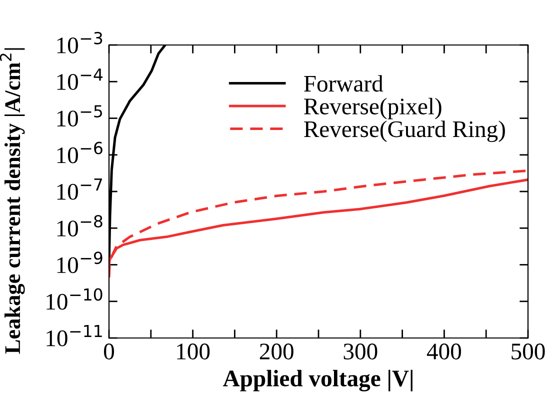  What do you see at coordinates (317, 381) in the screenshot?
I see `x-axis-title: Applied voltage |V|` at bounding box center [317, 381].